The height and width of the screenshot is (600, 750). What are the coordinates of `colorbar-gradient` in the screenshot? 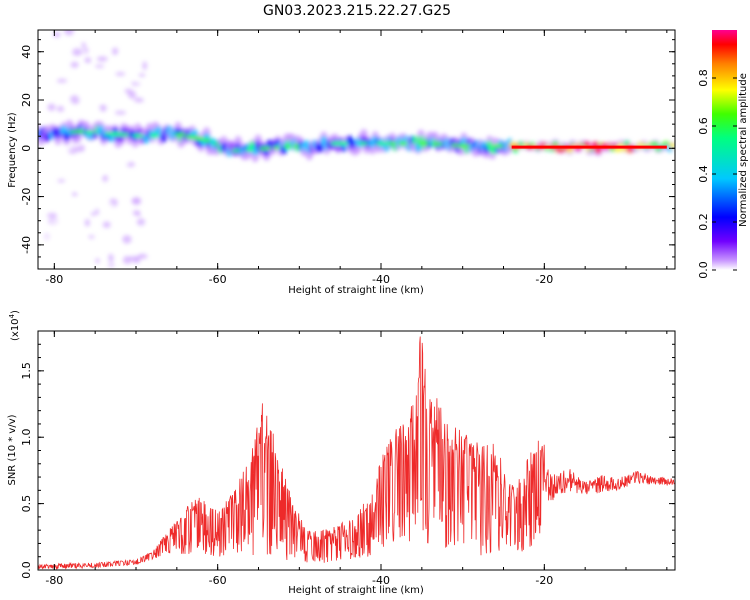 It's located at (724, 150).